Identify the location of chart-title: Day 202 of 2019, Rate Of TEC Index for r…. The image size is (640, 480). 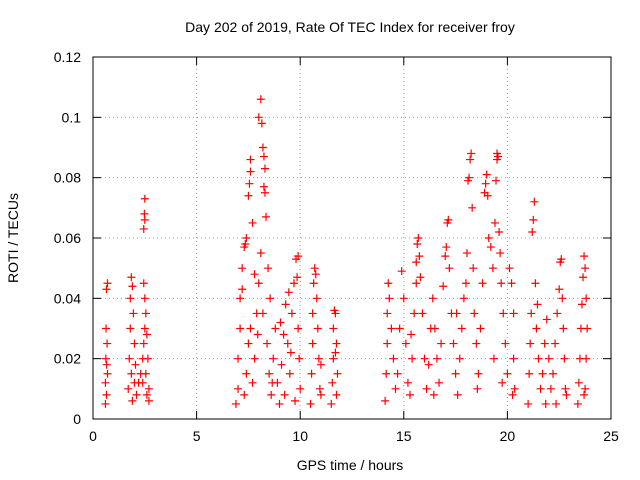
(350, 27).